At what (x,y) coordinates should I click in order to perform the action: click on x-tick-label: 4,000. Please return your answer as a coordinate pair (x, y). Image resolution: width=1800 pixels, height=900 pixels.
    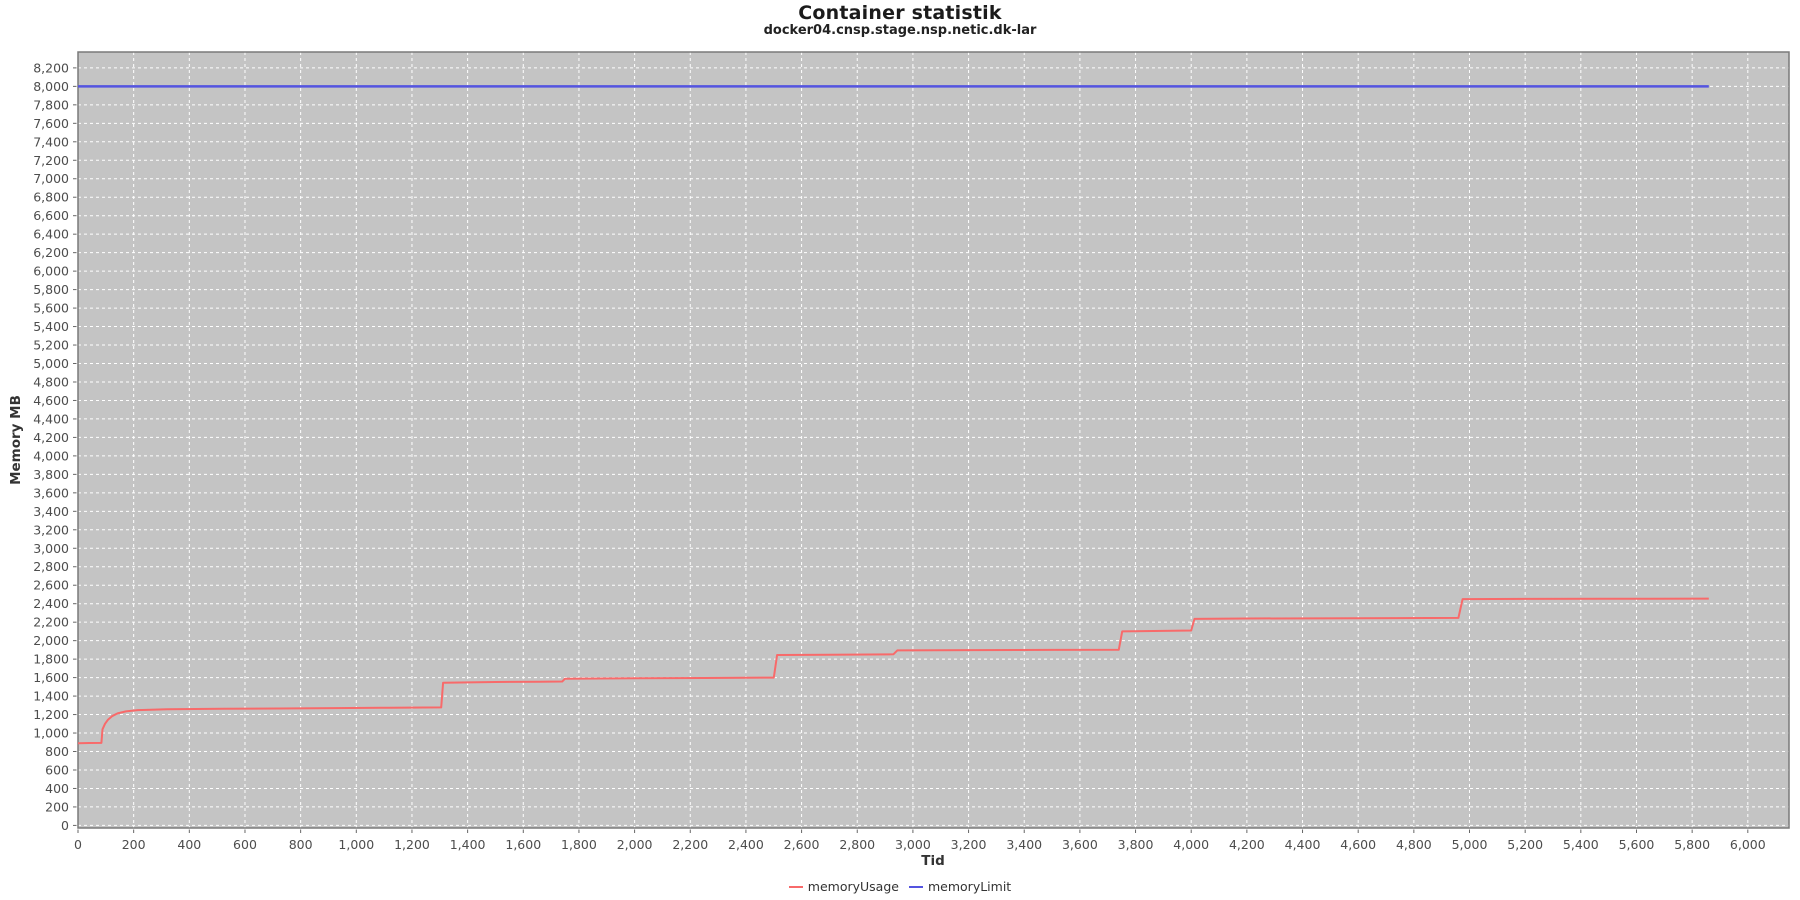
    Looking at the image, I should click on (1191, 844).